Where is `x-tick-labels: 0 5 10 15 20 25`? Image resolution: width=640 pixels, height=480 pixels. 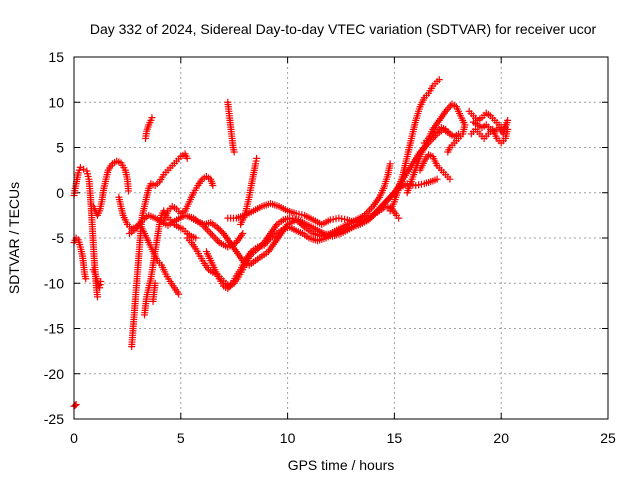 x-tick-labels: 0 5 10 15 20 25 is located at coordinates (343, 438).